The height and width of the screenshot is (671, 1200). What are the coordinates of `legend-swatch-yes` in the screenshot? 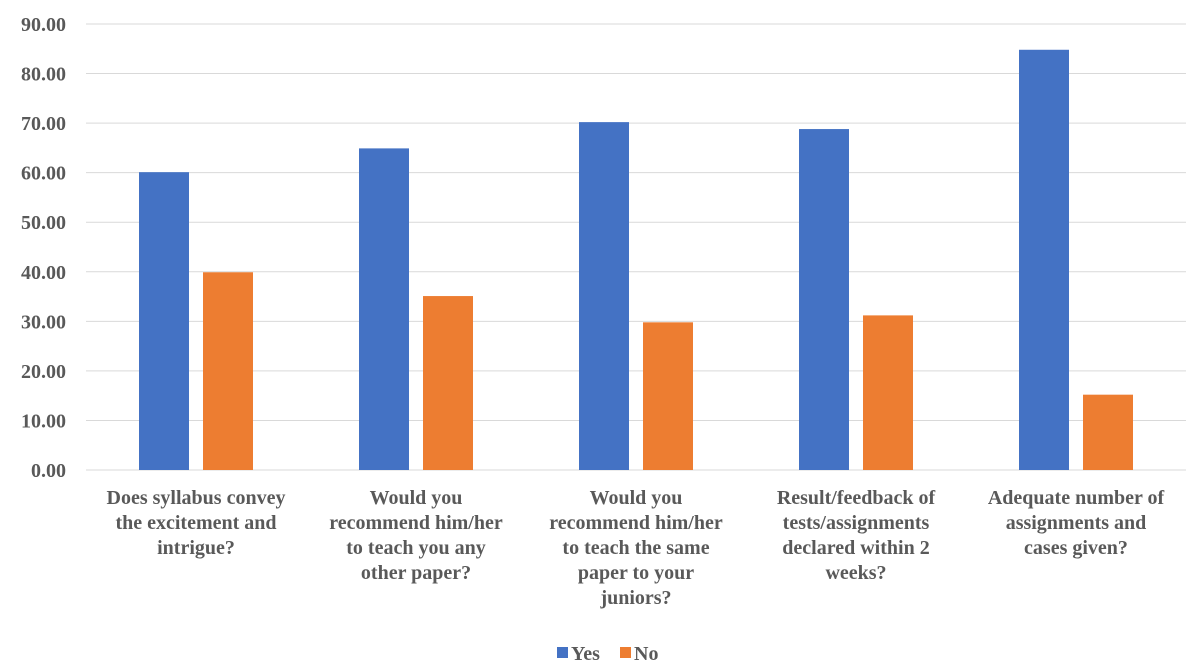 It's located at (562, 652).